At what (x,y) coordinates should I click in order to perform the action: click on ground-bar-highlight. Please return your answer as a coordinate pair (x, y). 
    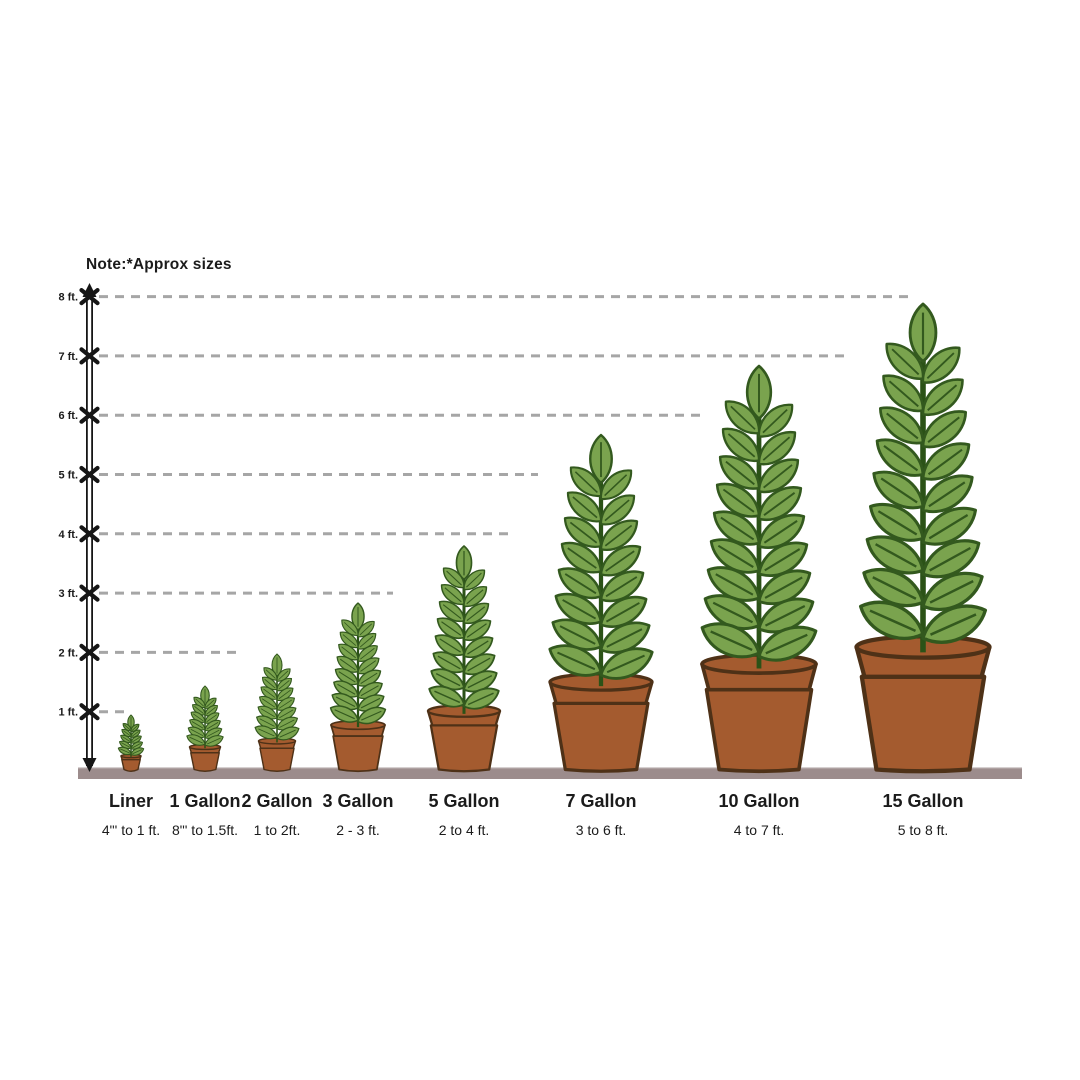
    Looking at the image, I should click on (550, 768).